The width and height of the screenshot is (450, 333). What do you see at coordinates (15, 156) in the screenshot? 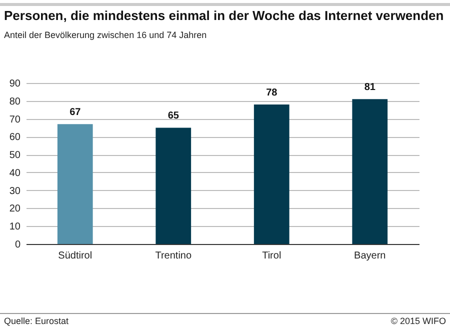
I see `y-tick-label: 50` at bounding box center [15, 156].